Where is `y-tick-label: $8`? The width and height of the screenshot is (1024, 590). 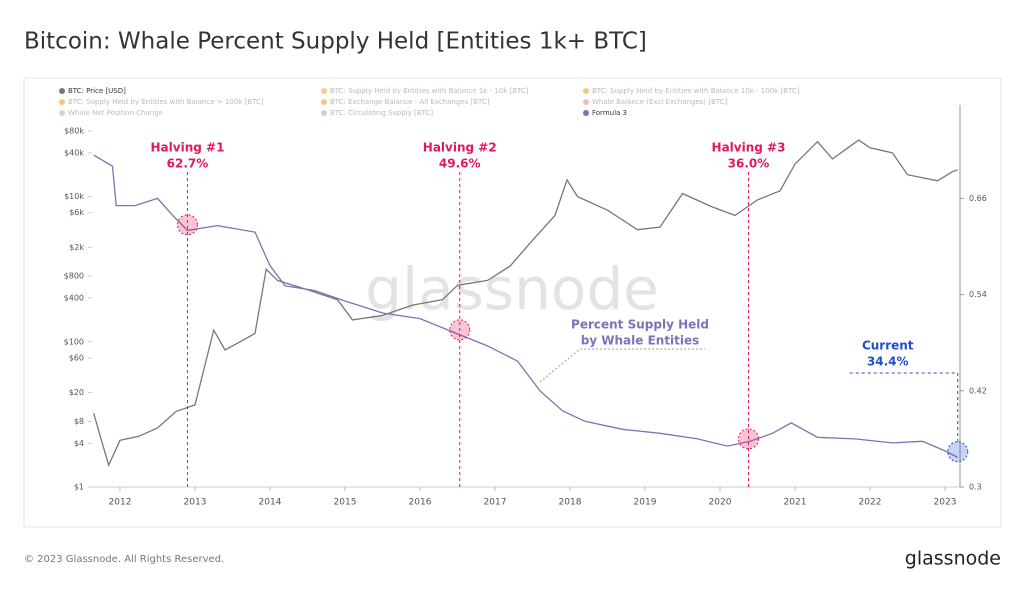 y-tick-label: $8 is located at coordinates (79, 421).